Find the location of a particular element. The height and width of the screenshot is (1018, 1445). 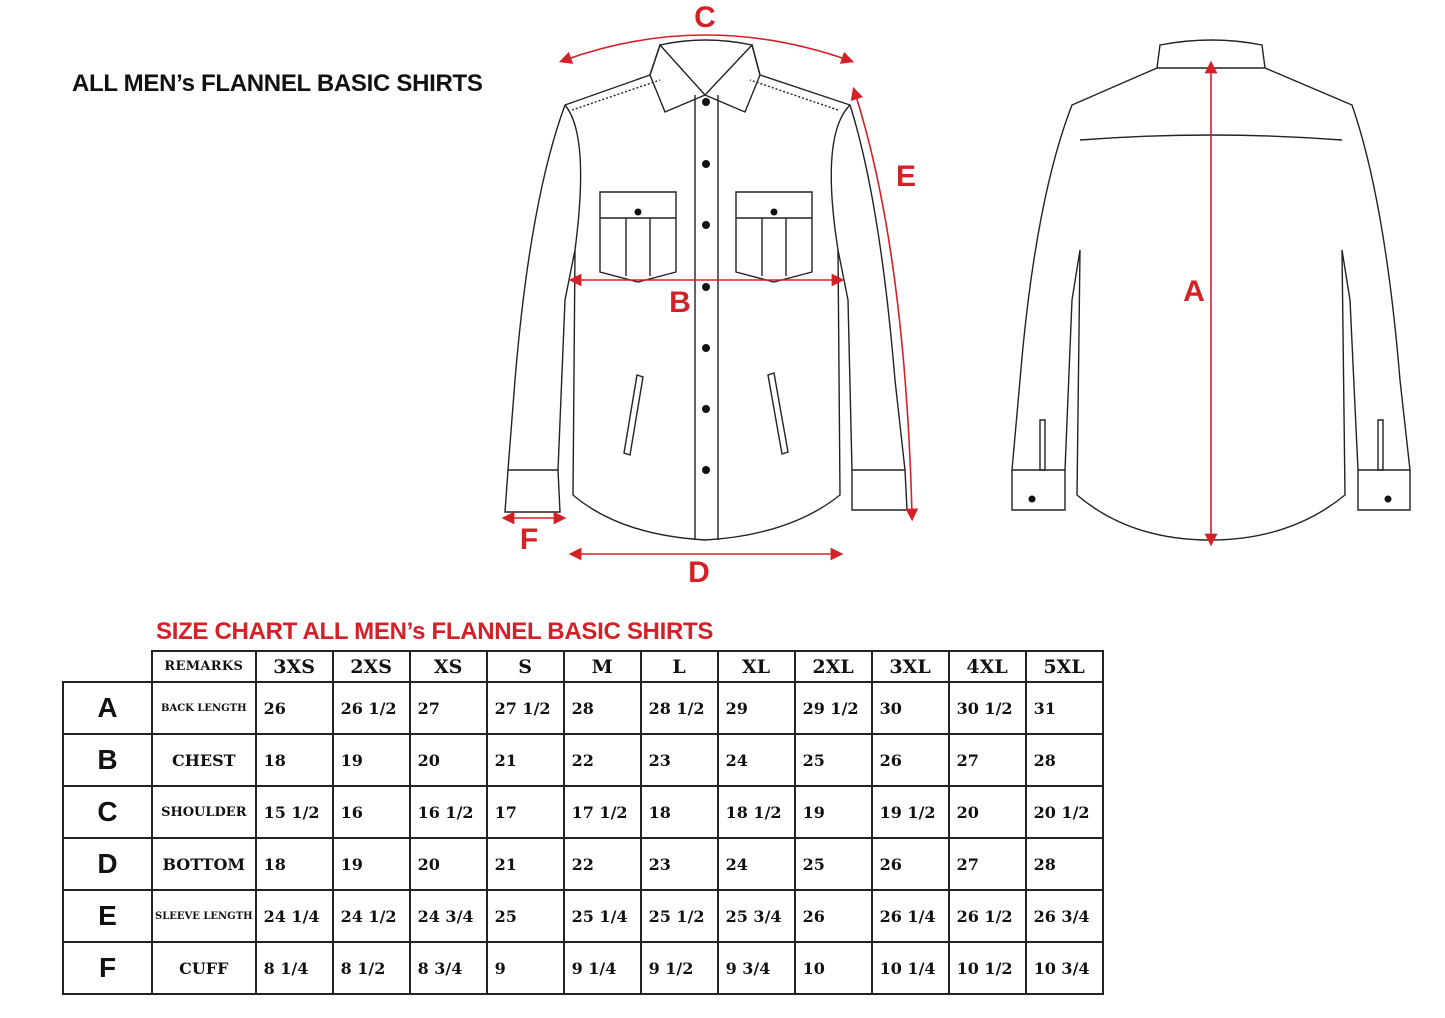

label-f: F is located at coordinates (529, 539).